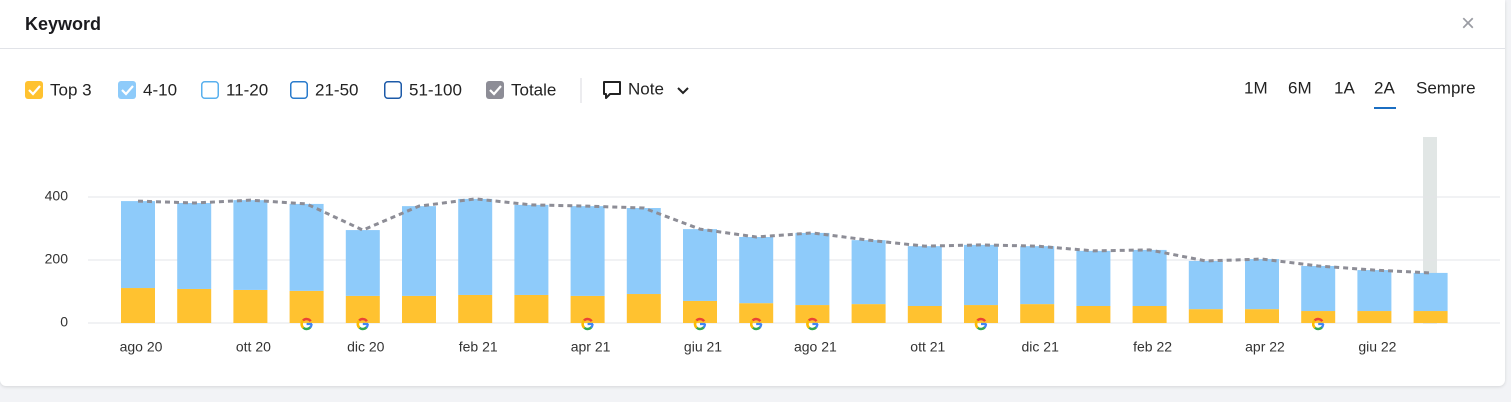 Image resolution: width=1511 pixels, height=402 pixels. I want to click on range-button: 6M, so click(1300, 87).